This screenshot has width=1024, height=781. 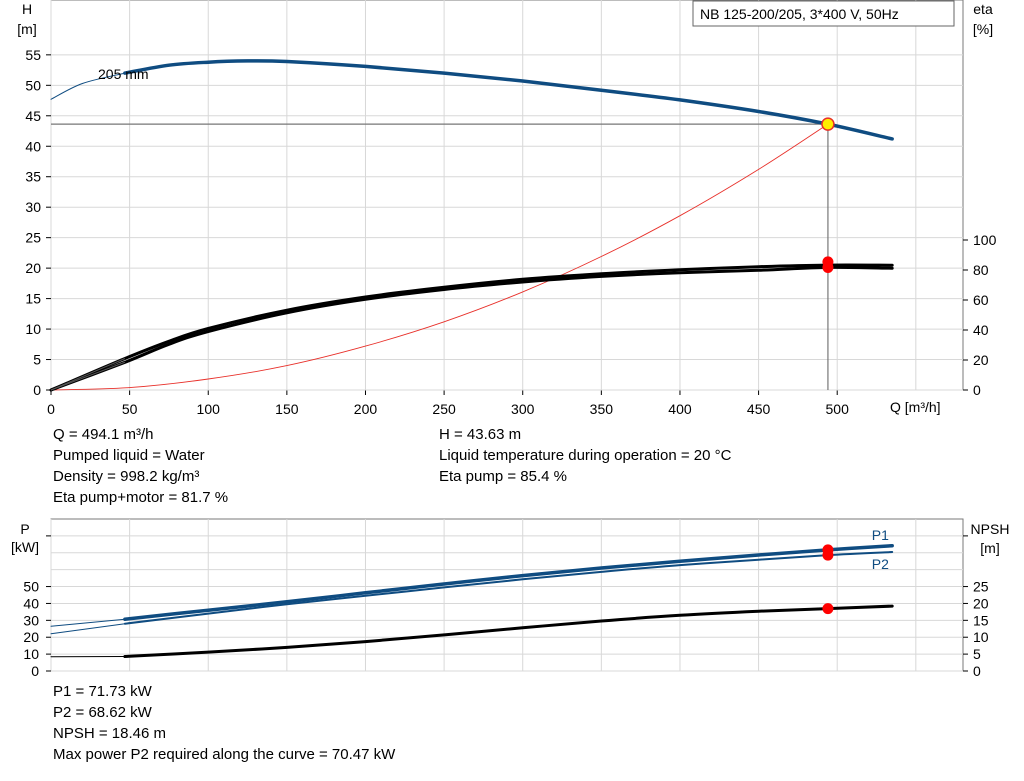 I want to click on info-pumped-liquid: Pumped liquid = Water, so click(x=129, y=455).